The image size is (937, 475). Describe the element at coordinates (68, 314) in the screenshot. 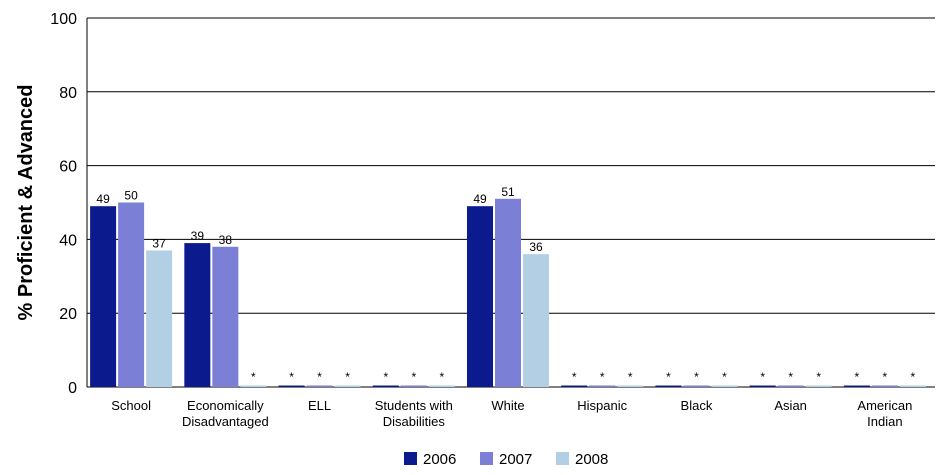

I see `y-tick-label-20: 20` at that location.